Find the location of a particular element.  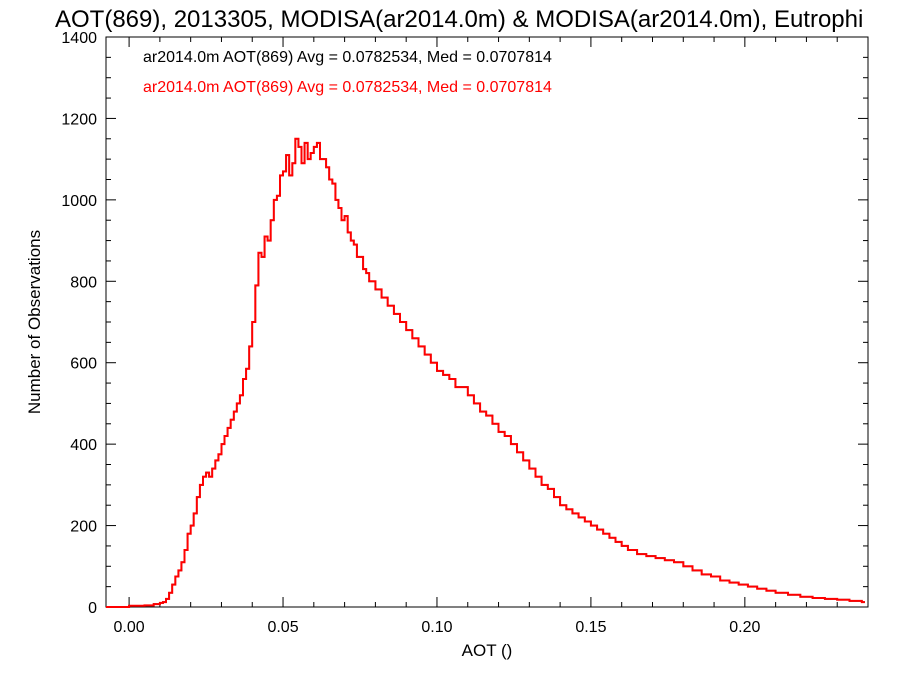

y-tick-label: 1400 is located at coordinates (79, 38).